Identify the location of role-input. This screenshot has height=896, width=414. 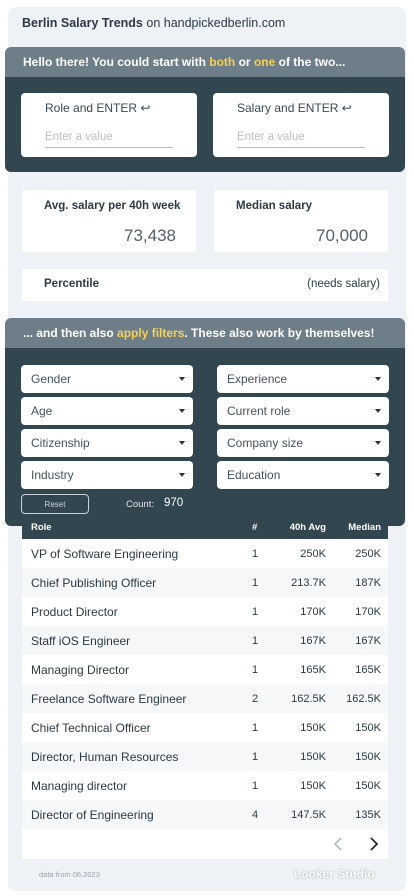
(109, 137).